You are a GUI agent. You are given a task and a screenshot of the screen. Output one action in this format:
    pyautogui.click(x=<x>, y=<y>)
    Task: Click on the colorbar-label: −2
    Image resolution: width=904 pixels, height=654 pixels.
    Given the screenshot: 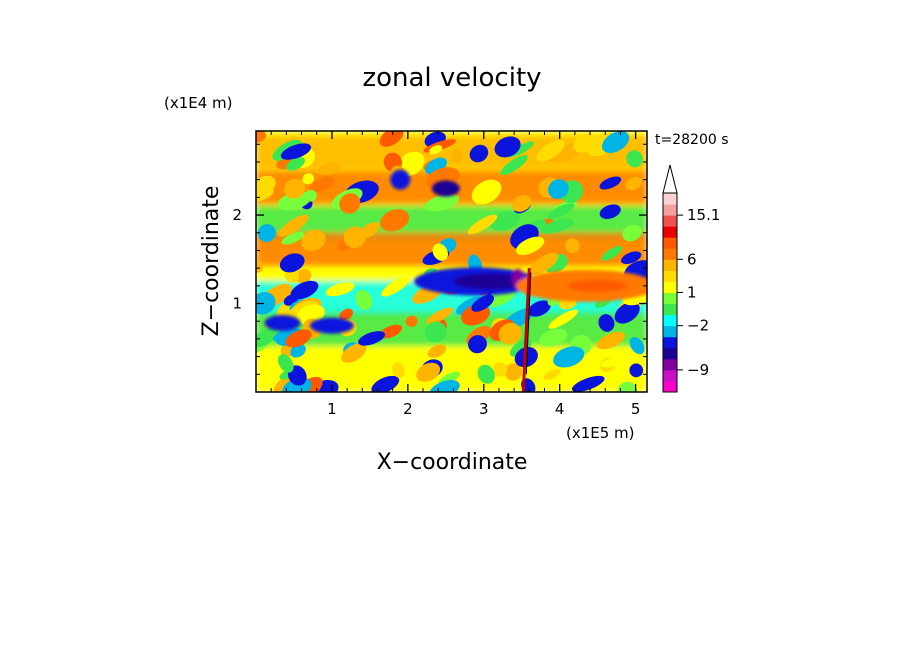 What is the action you would take?
    pyautogui.click(x=698, y=326)
    